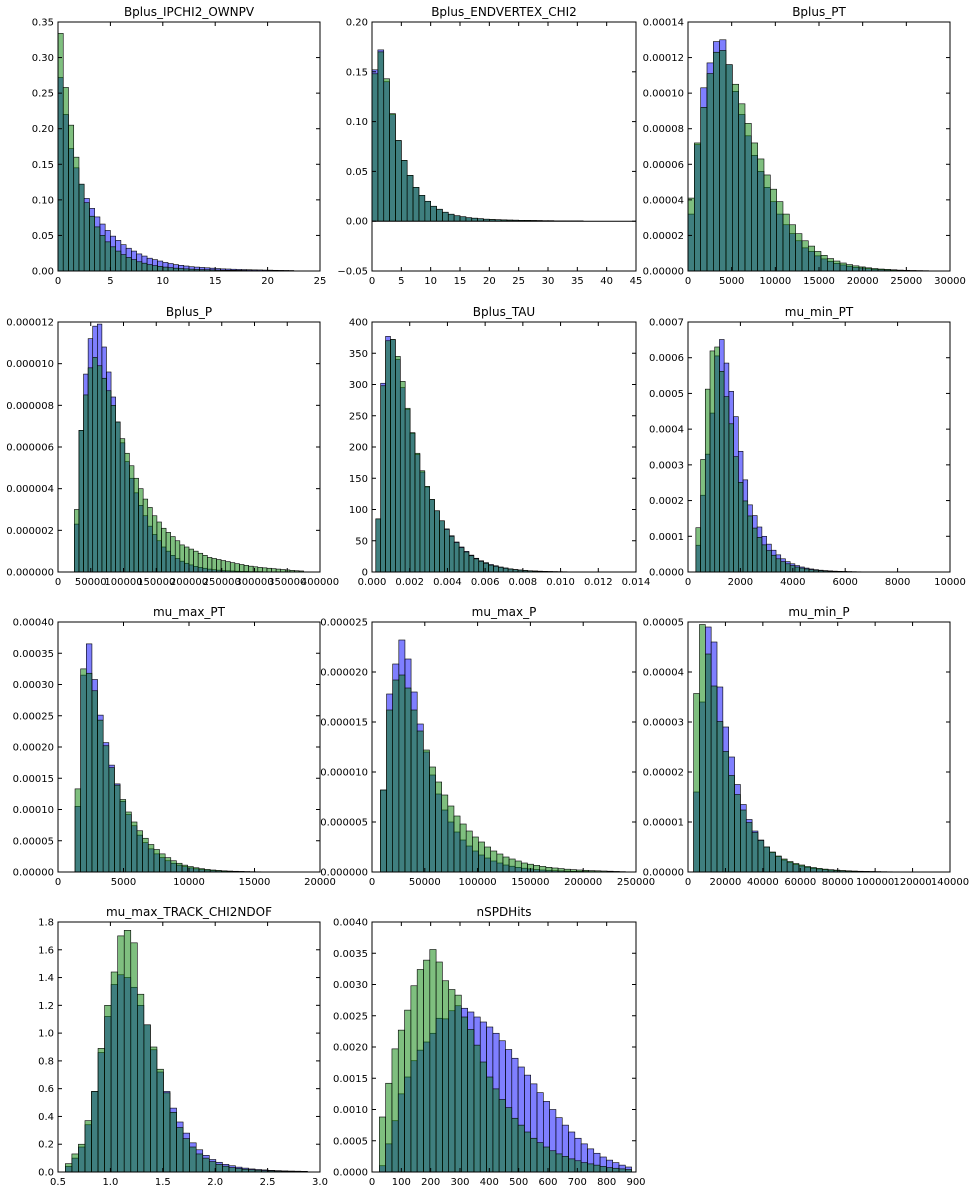  Describe the element at coordinates (372, 582) in the screenshot. I see `x-tick-label: 0.000` at that location.